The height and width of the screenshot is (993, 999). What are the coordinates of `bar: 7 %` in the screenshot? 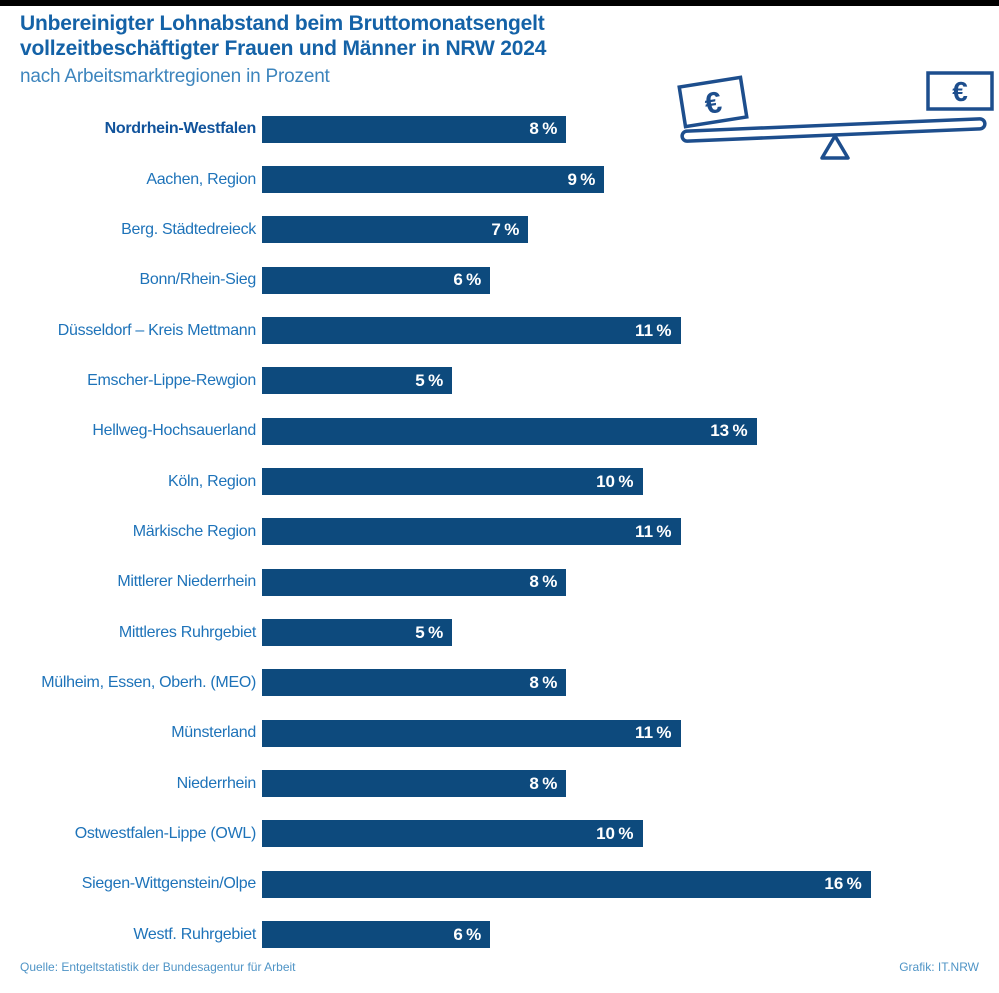 It's located at (395, 230).